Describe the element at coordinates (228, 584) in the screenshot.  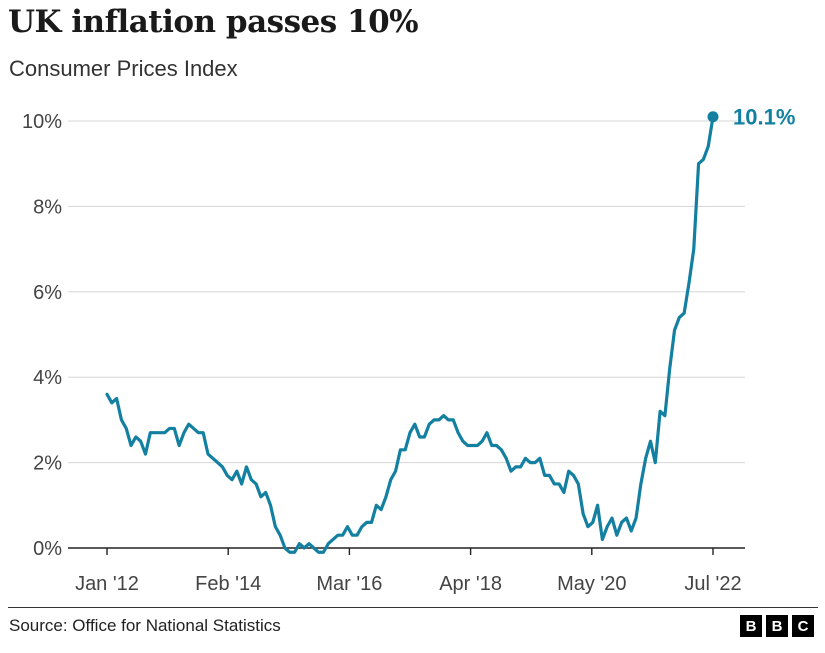
I see `x-tick-label: Feb '14` at that location.